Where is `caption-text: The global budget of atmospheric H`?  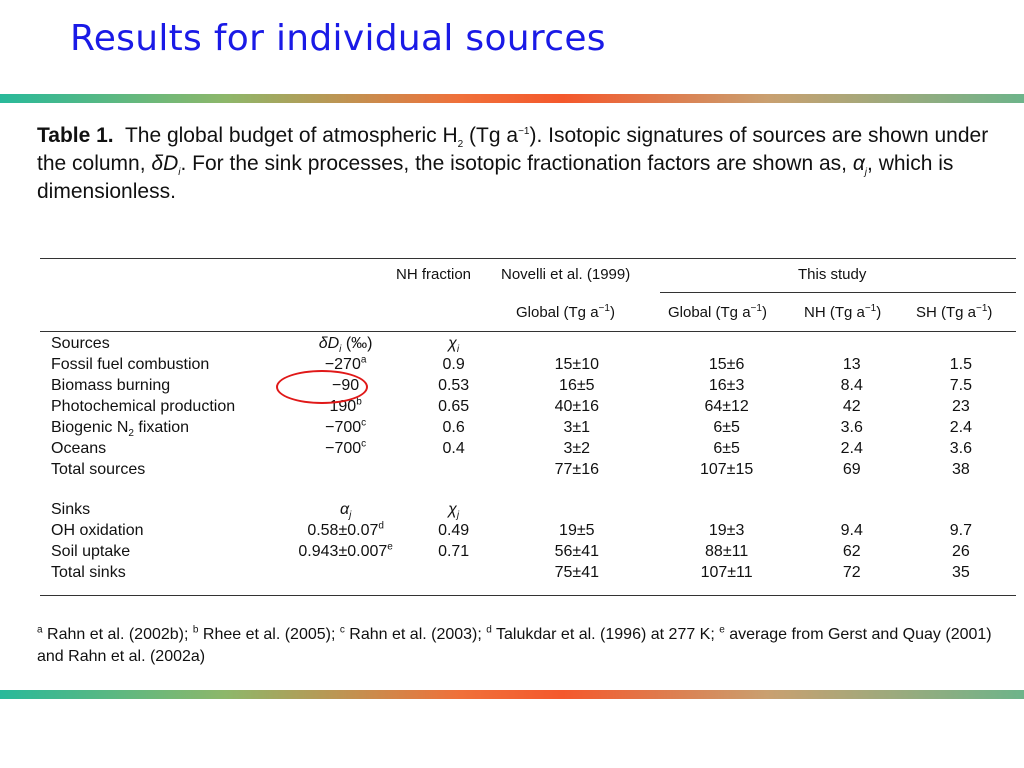 caption-text: The global budget of atmospheric H is located at coordinates (291, 135).